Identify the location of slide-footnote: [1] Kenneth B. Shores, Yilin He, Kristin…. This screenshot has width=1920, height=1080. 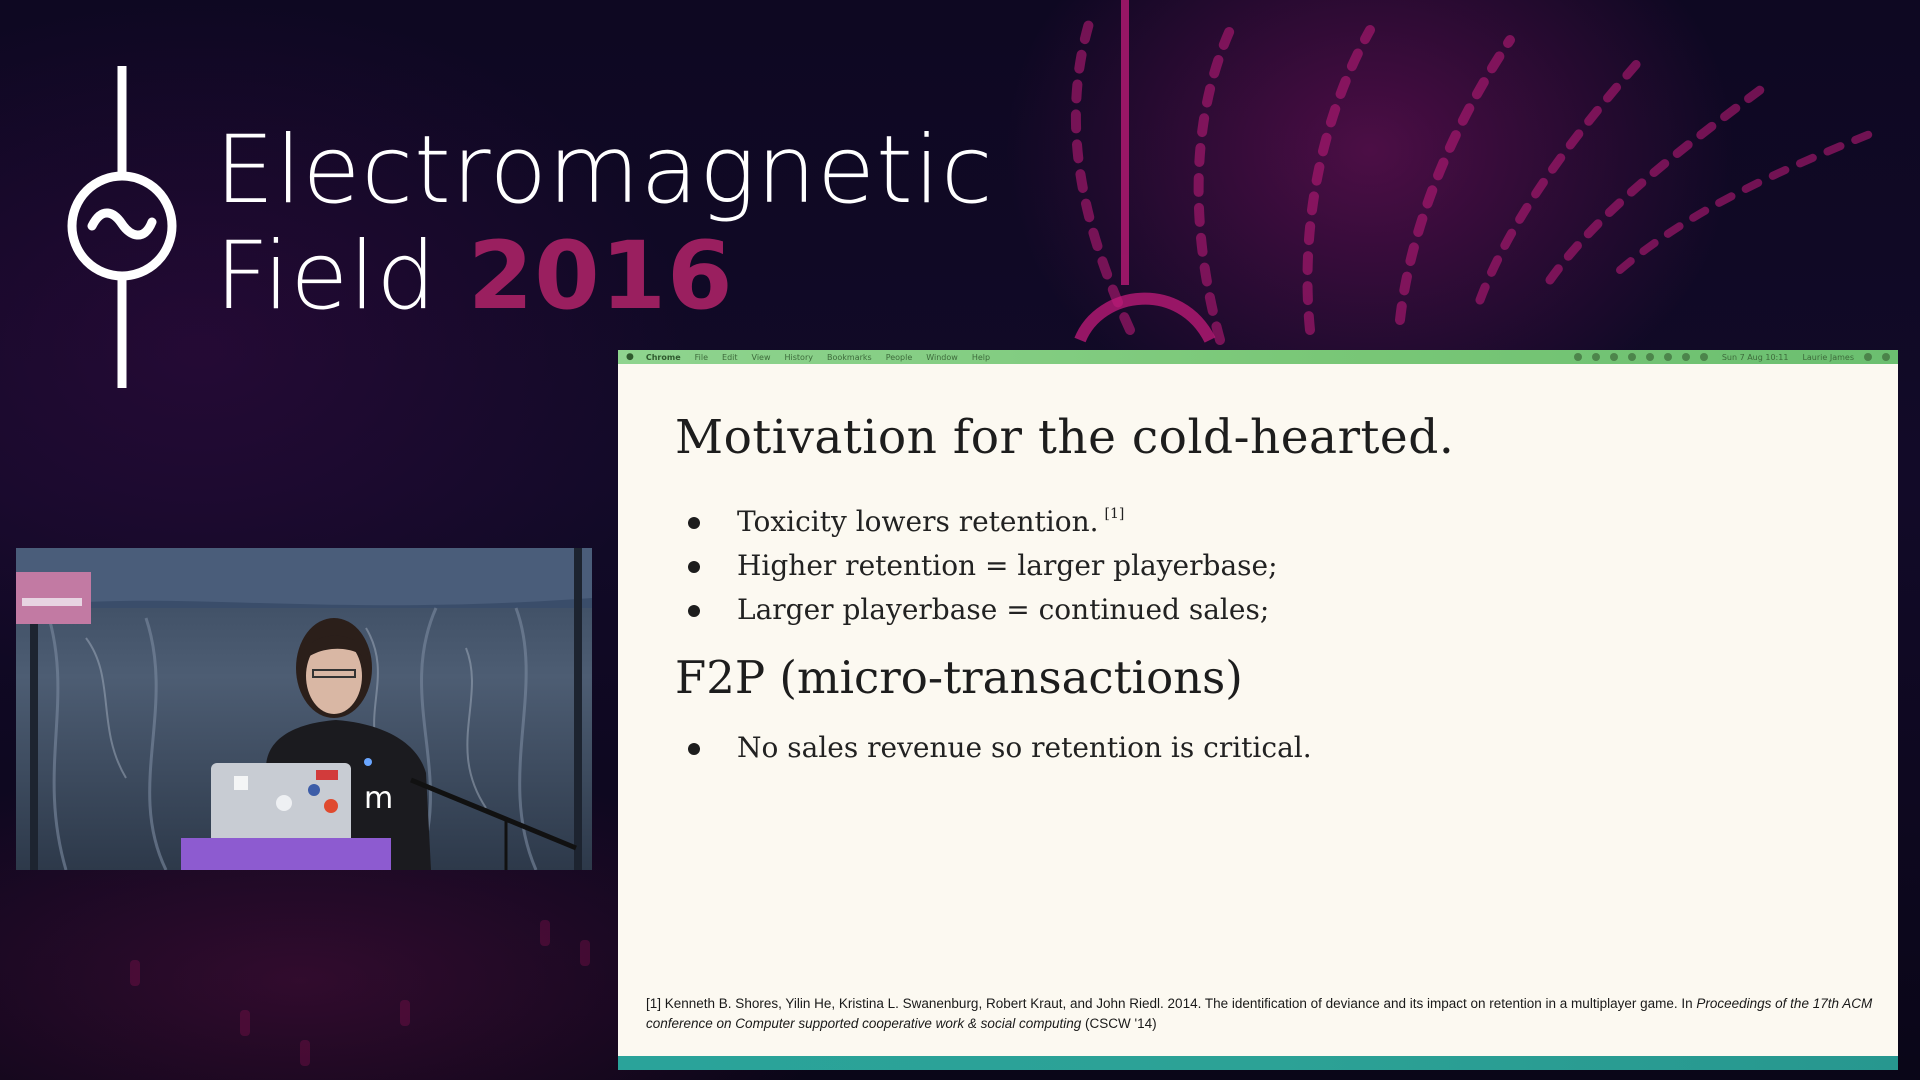
(1261, 1014).